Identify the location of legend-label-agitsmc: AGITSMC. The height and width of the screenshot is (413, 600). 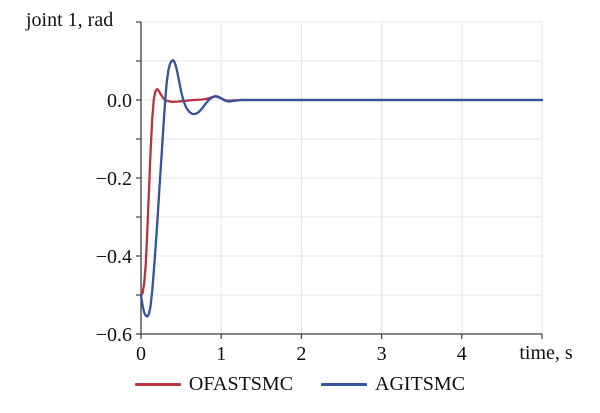
(420, 384).